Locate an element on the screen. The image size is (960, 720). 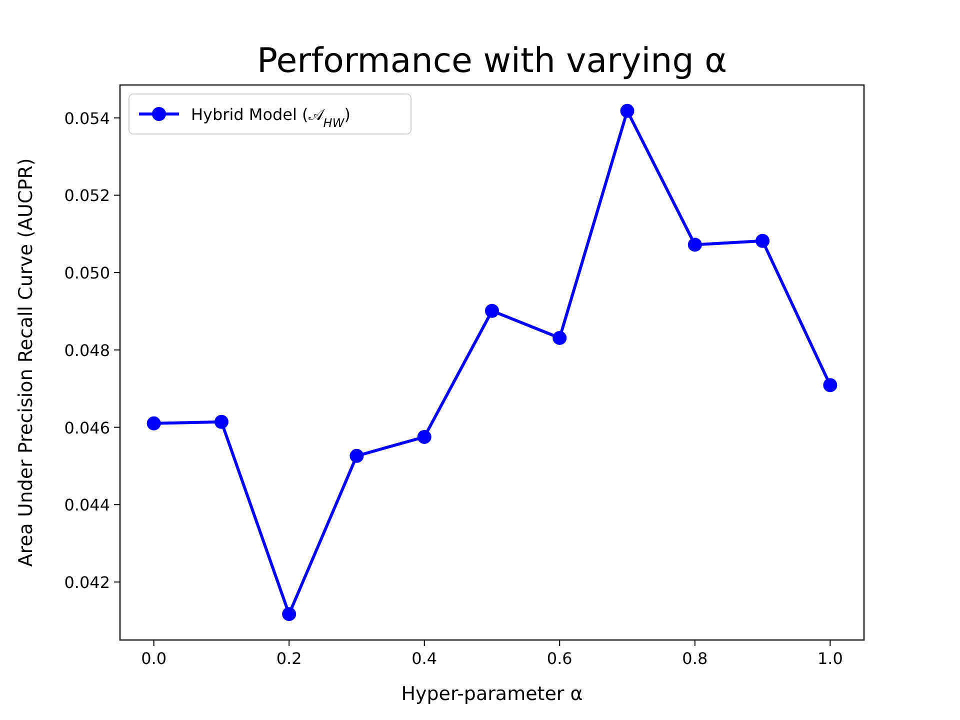
x-tick-label: 0.0 is located at coordinates (154, 658).